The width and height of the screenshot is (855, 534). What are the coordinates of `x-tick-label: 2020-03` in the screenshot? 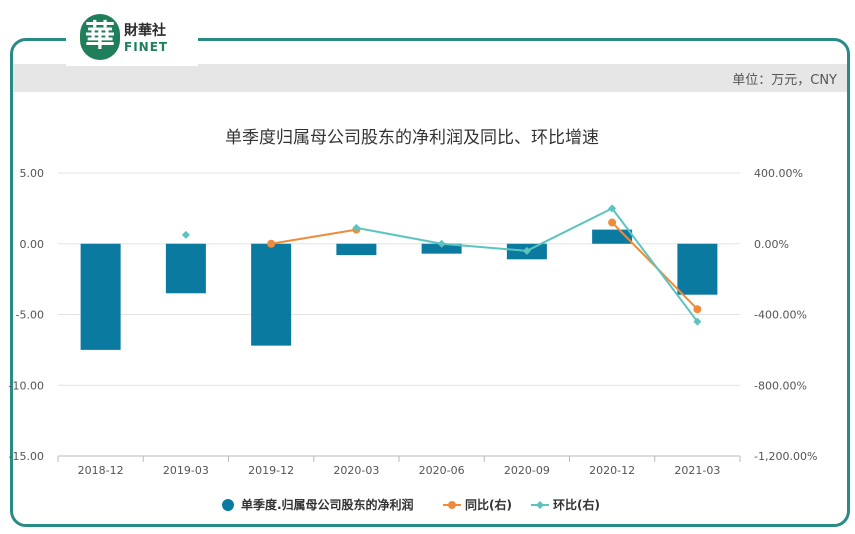 It's located at (356, 470).